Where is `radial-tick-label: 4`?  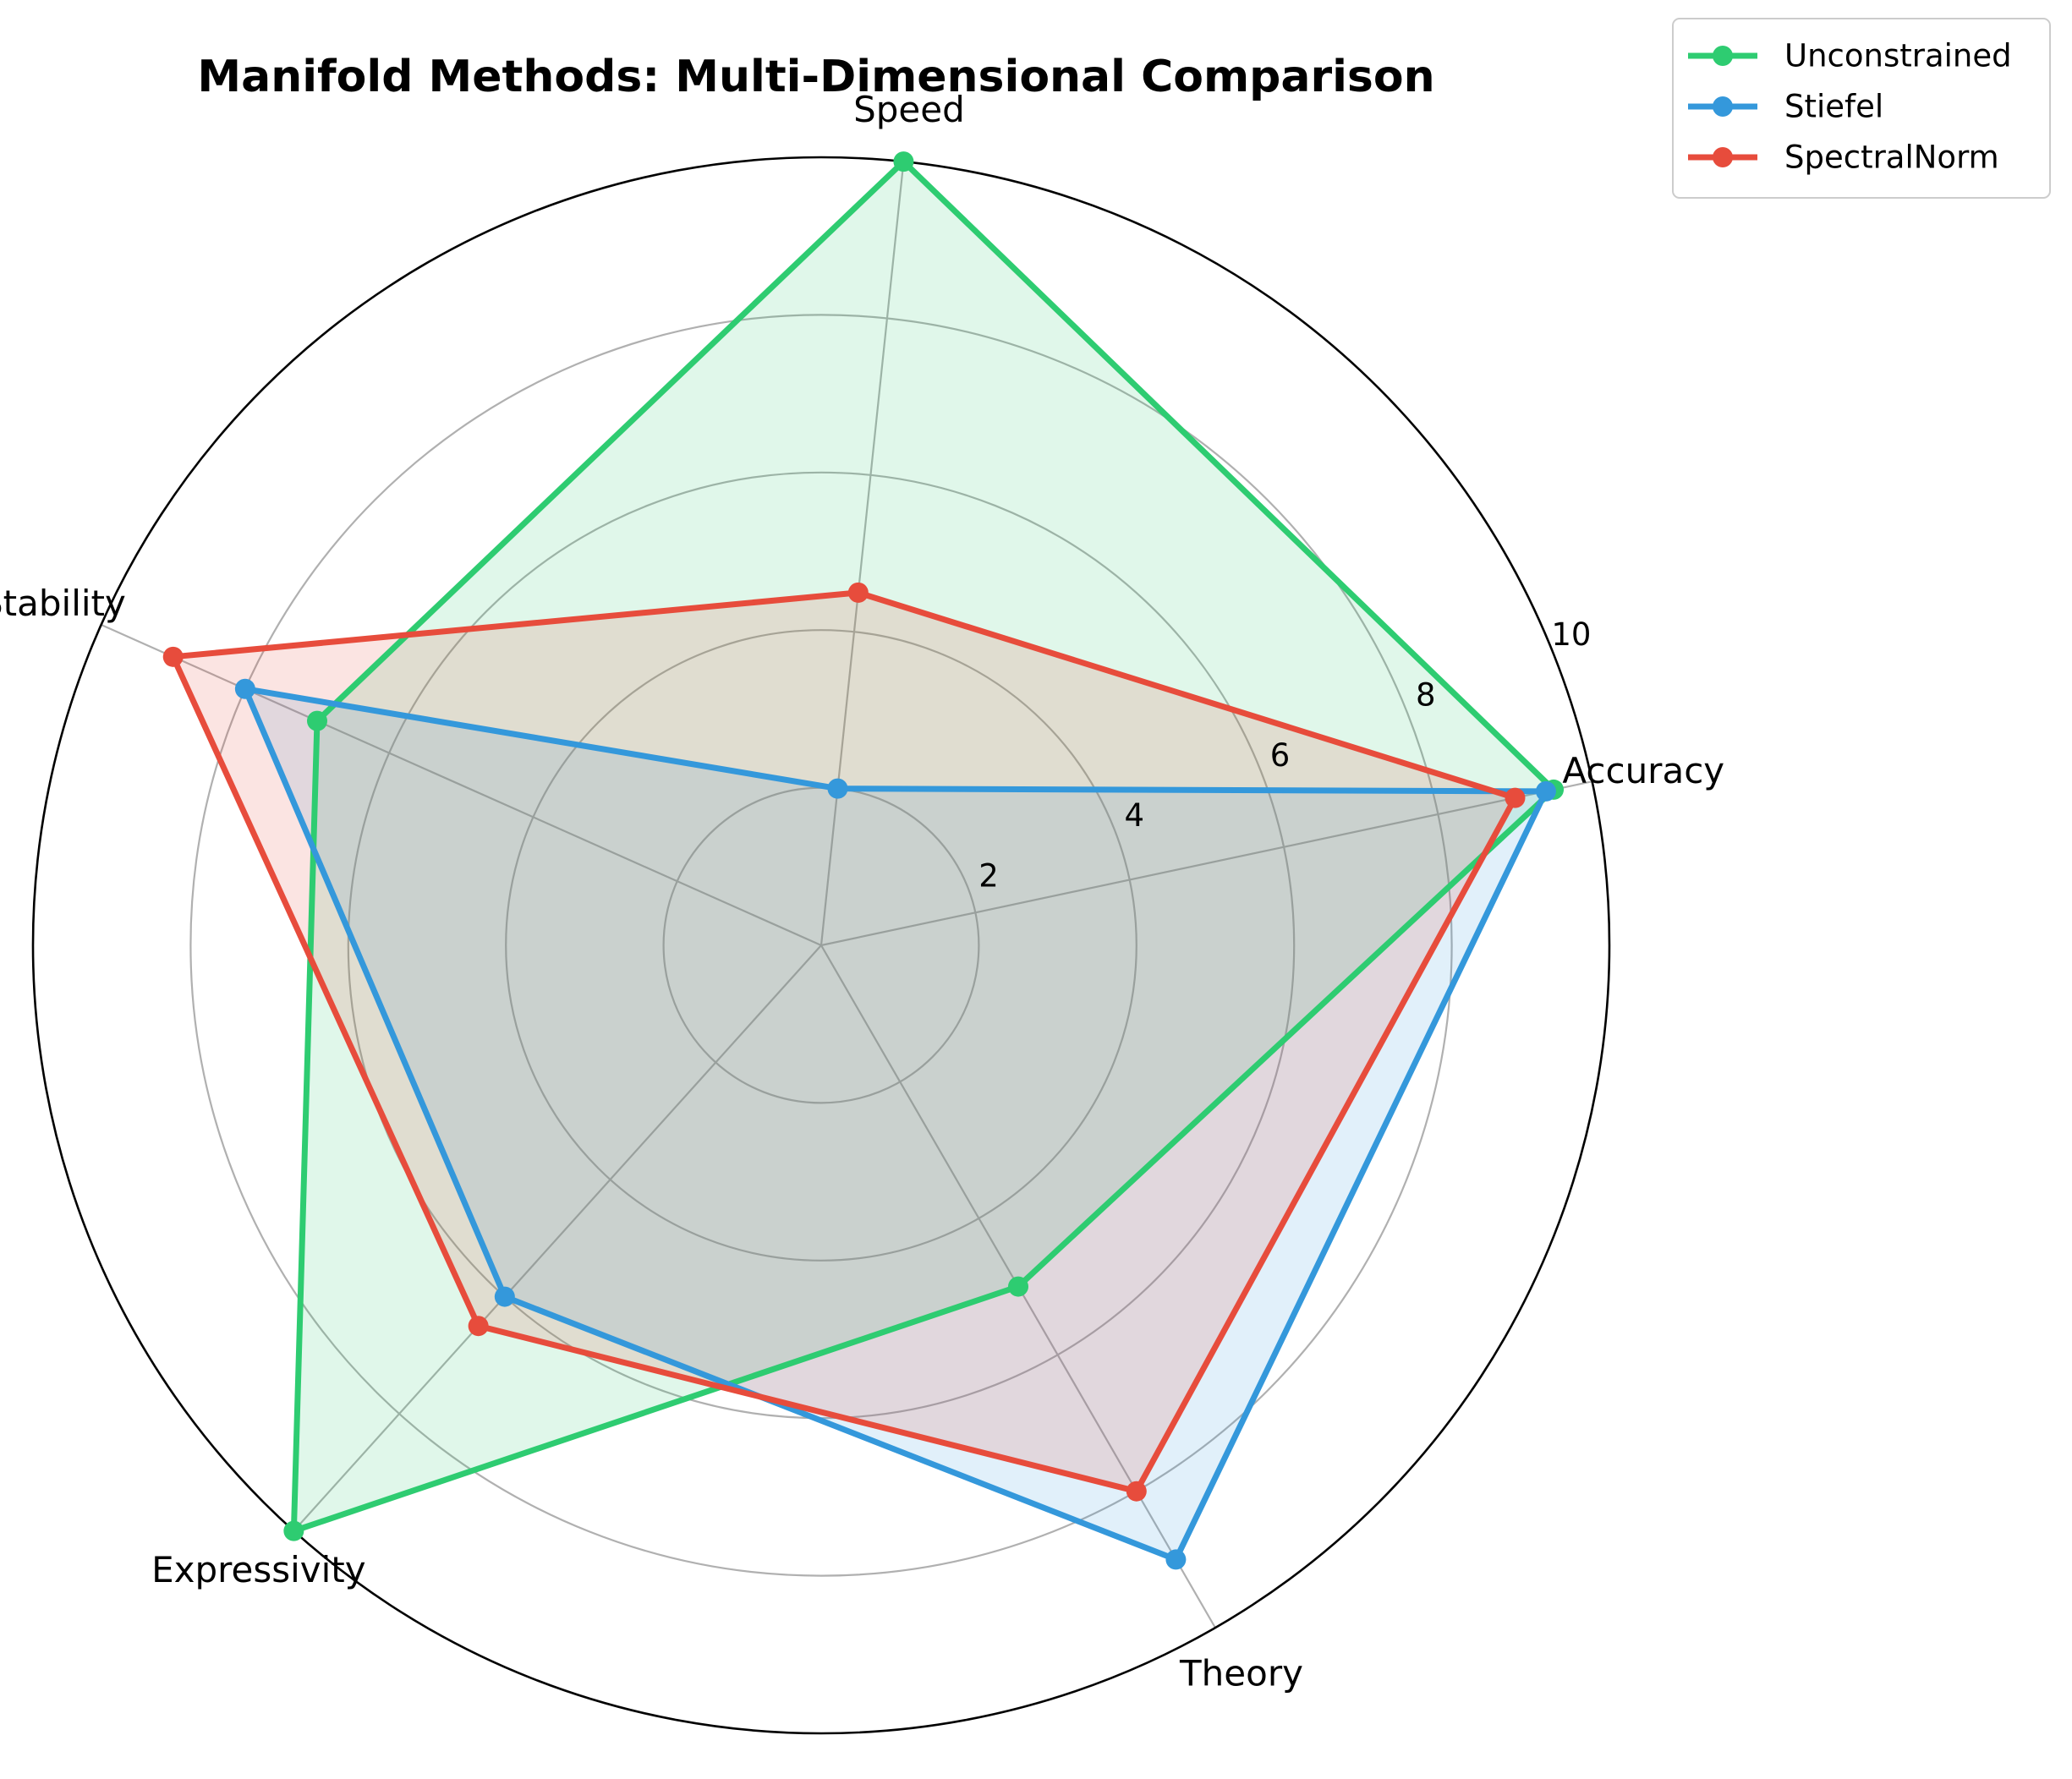 radial-tick-label: 4 is located at coordinates (1135, 815).